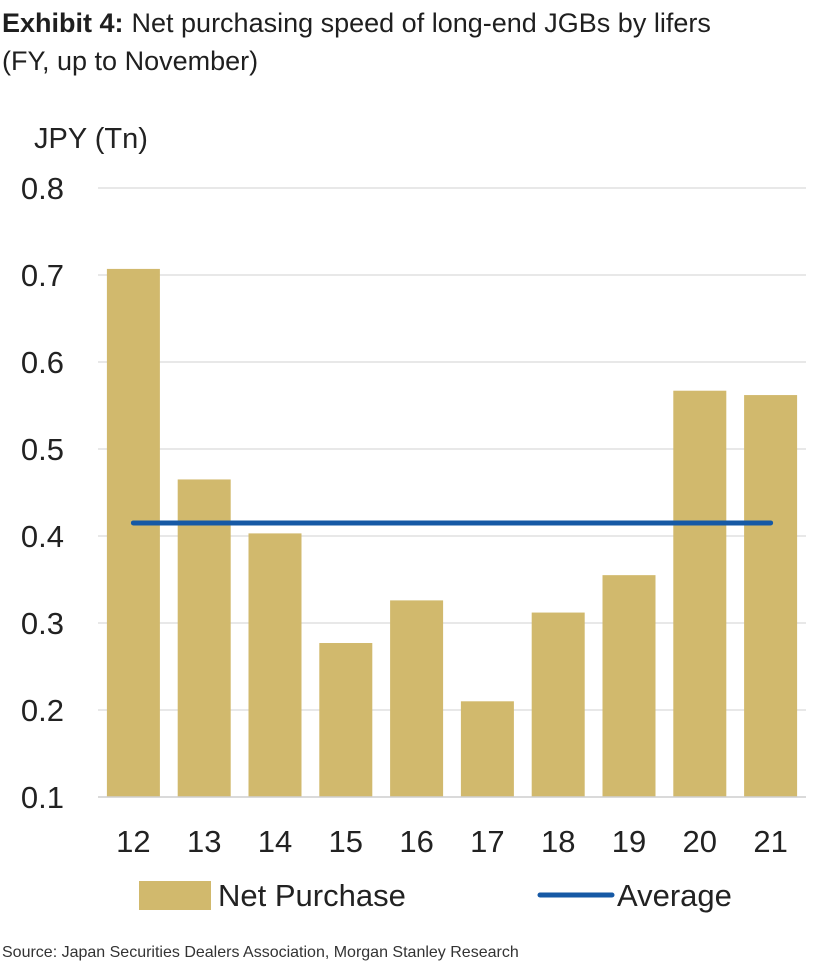  What do you see at coordinates (275, 841) in the screenshot?
I see `x-tick-label: 14` at bounding box center [275, 841].